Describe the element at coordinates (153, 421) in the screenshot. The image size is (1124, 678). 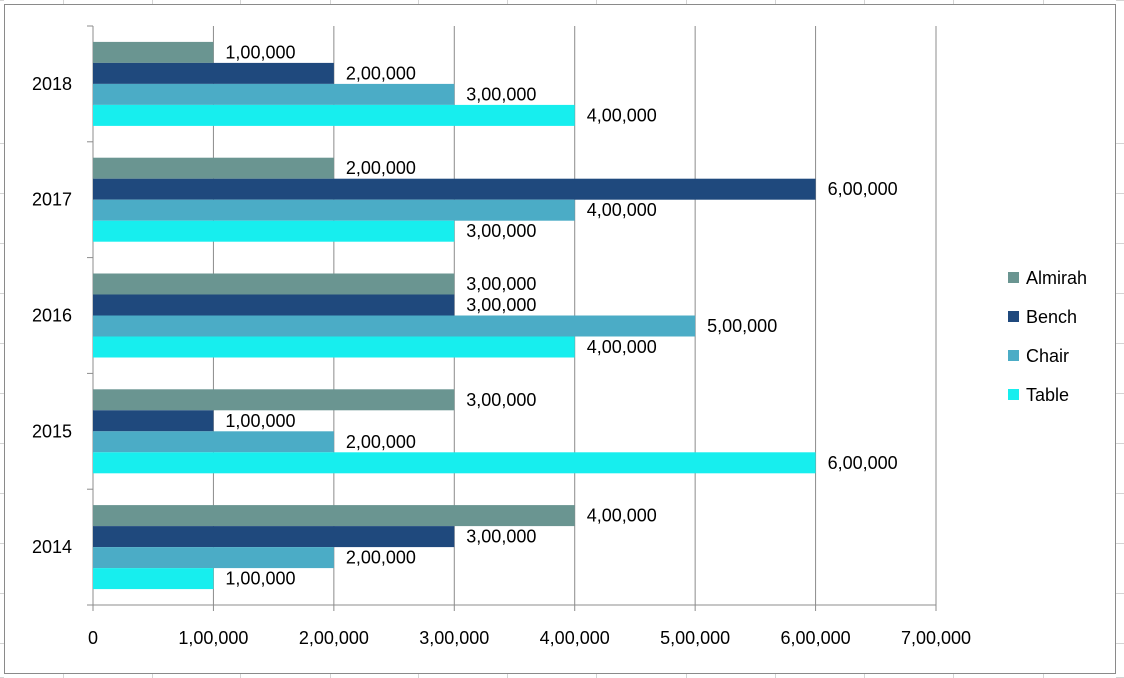
I see `bar-bench-2015` at that location.